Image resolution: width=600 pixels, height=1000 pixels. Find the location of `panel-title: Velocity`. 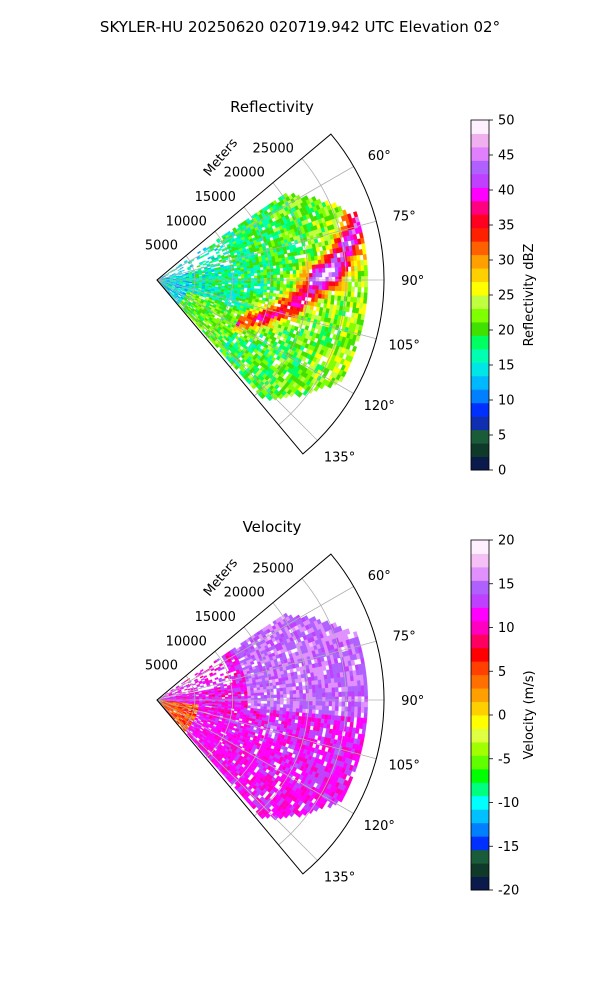

panel-title: Velocity is located at coordinates (272, 527).